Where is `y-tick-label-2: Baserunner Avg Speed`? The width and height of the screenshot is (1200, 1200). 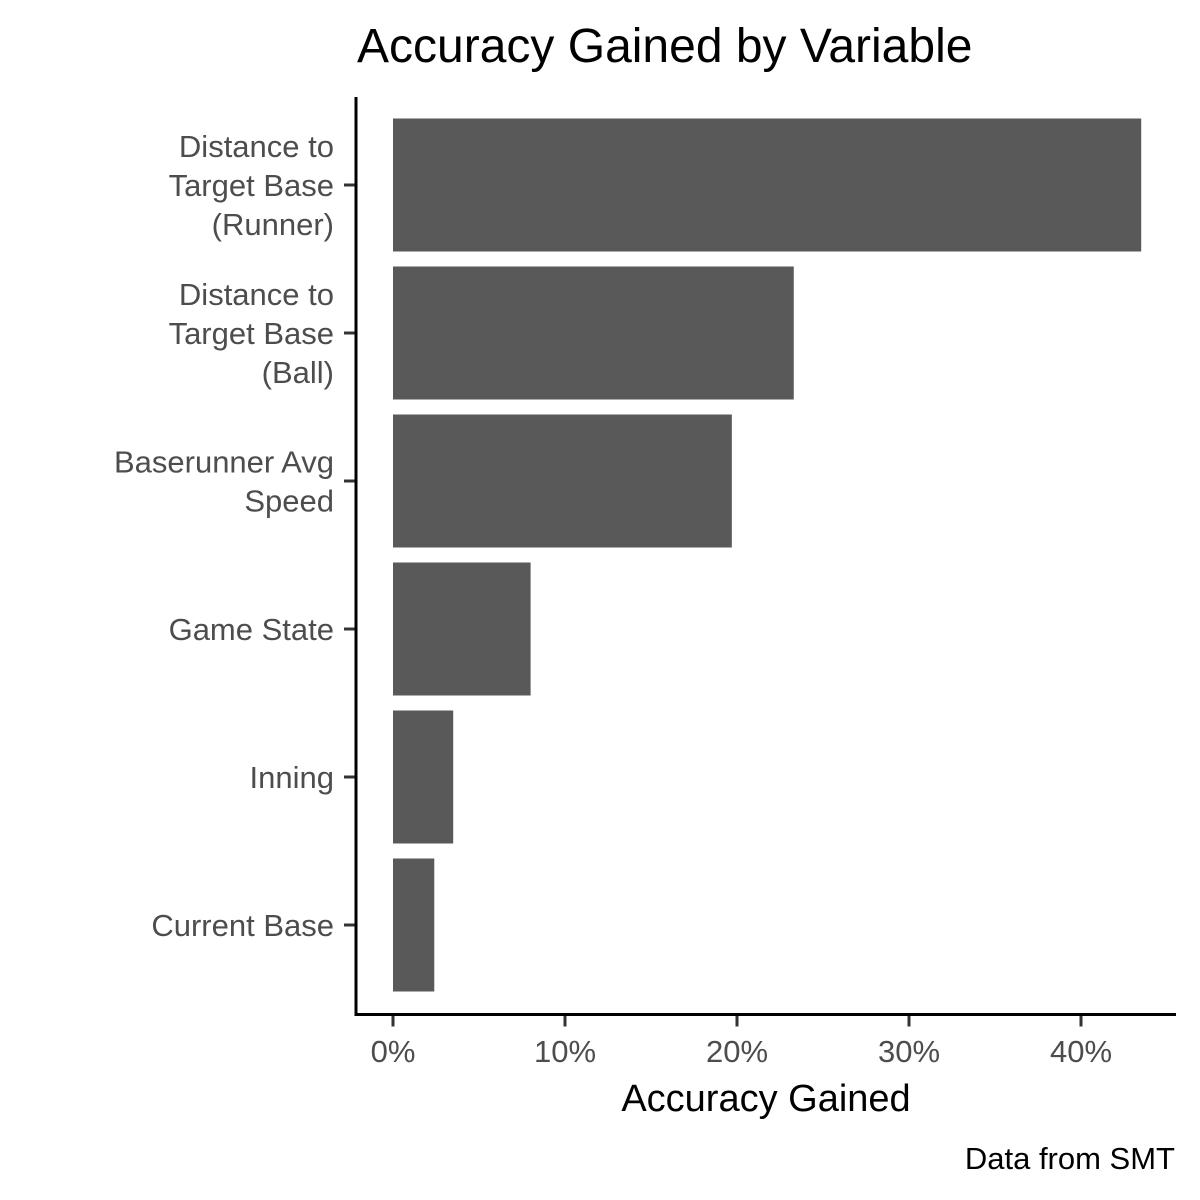 y-tick-label-2: Baserunner Avg Speed is located at coordinates (224, 482).